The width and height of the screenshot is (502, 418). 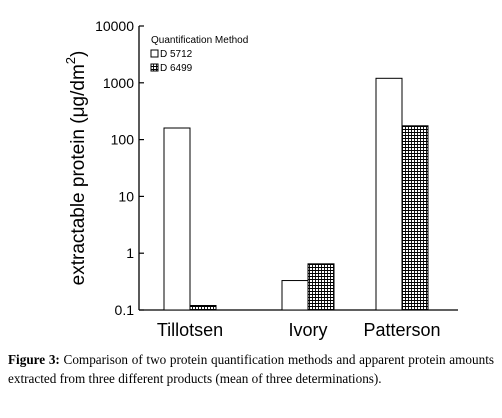 I want to click on x-tick-label: Ivory, so click(x=307, y=330).